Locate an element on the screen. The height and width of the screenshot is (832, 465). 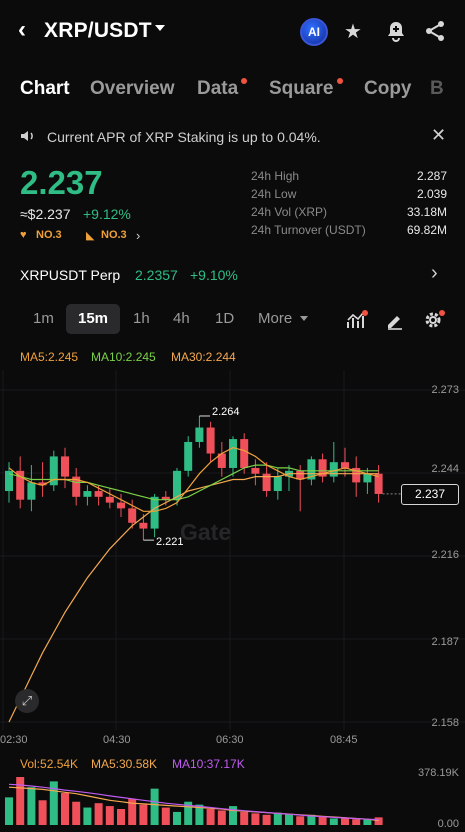
tab-data-notification-dot is located at coordinates (244, 81).